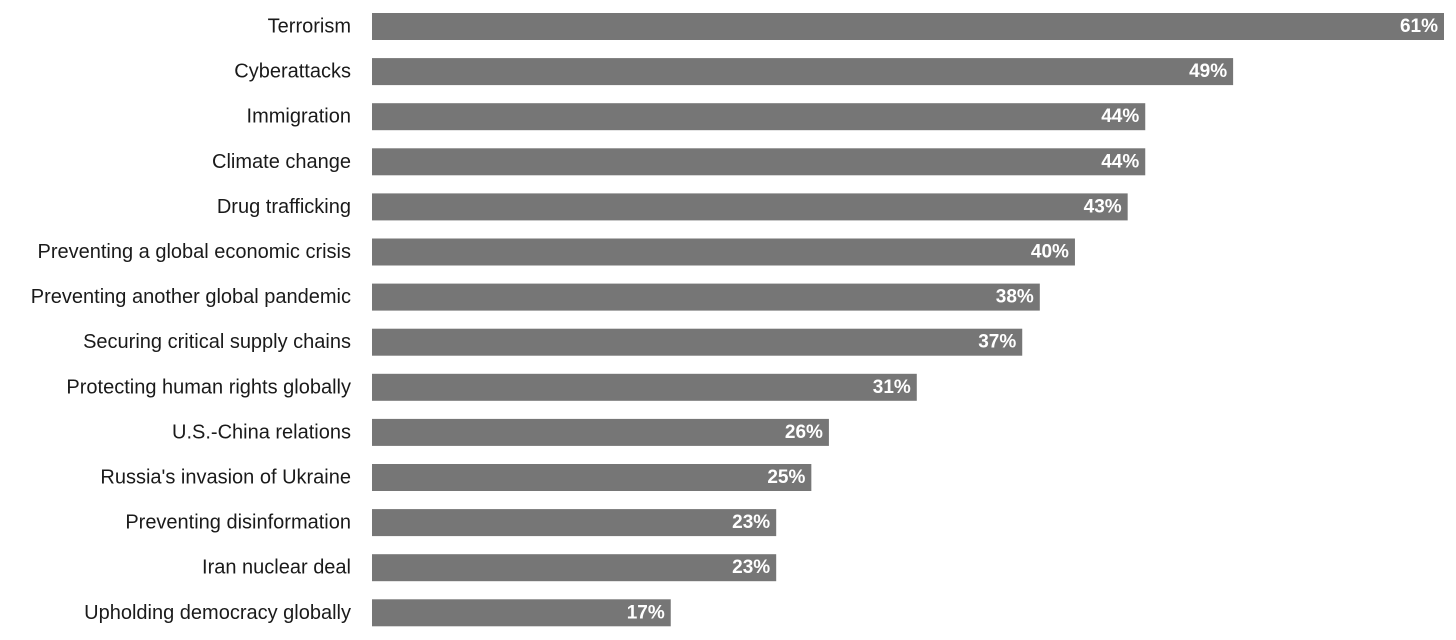 The image size is (1456, 640). I want to click on category-label: Climate change, so click(281, 162).